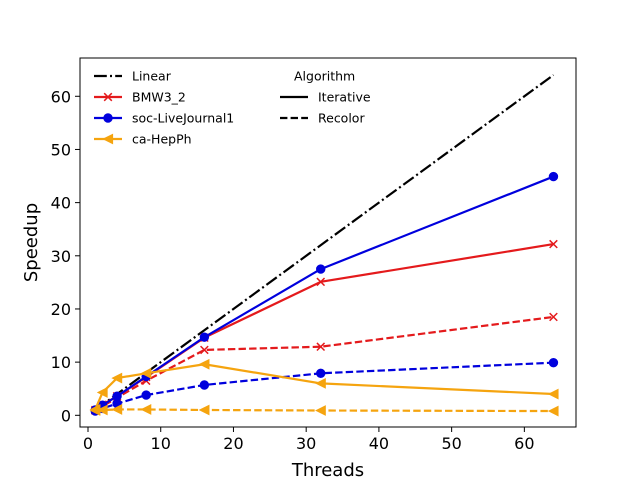  Describe the element at coordinates (379, 443) in the screenshot. I see `x-tick-label: 40` at that location.